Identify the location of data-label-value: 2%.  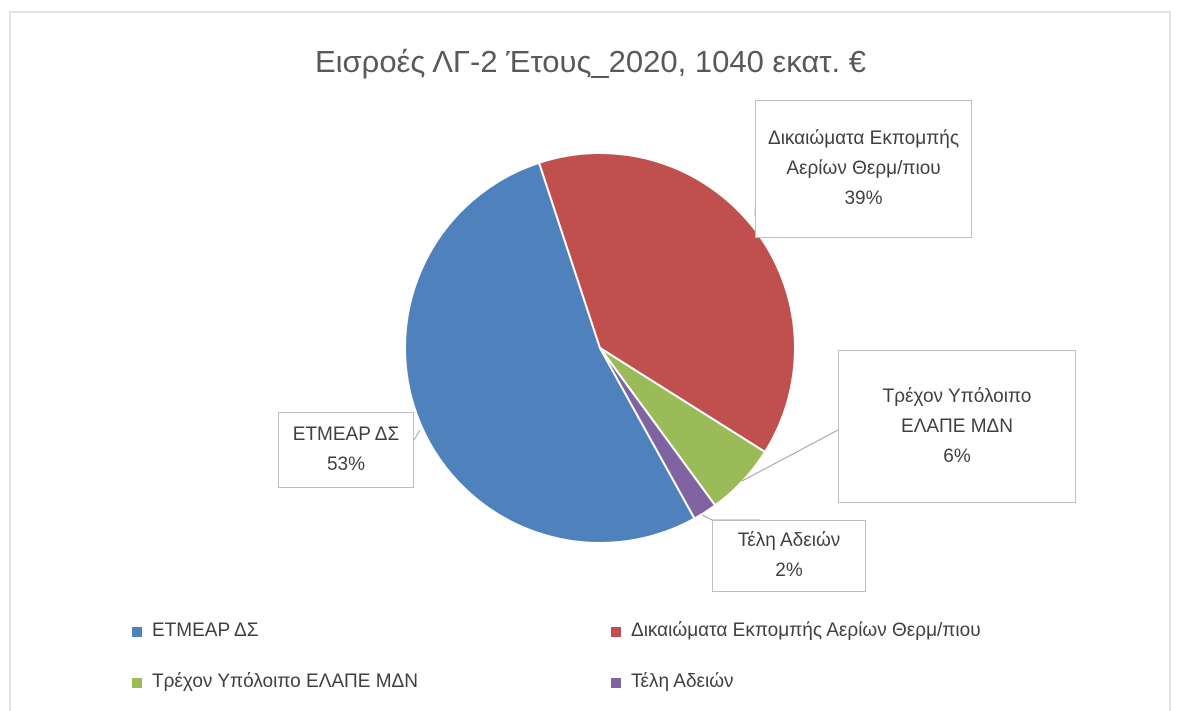
(789, 570).